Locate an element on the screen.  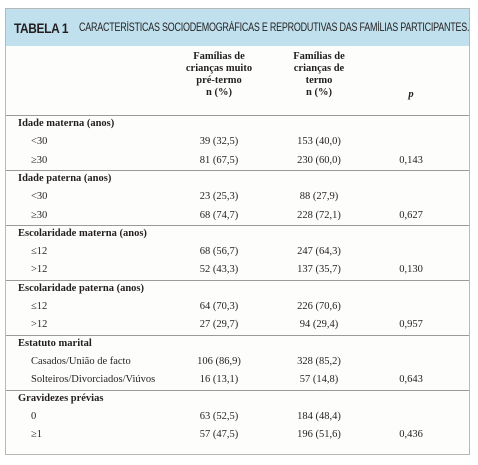
cell: 0,643 is located at coordinates (411, 380).